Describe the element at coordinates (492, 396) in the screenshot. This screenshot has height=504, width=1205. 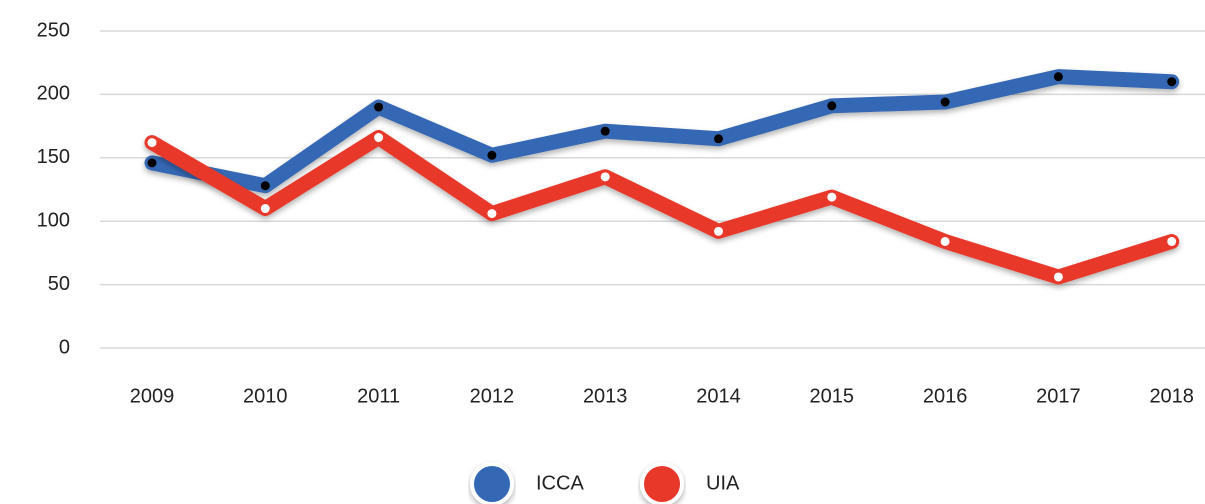
I see `x-tick-label: 2012` at that location.